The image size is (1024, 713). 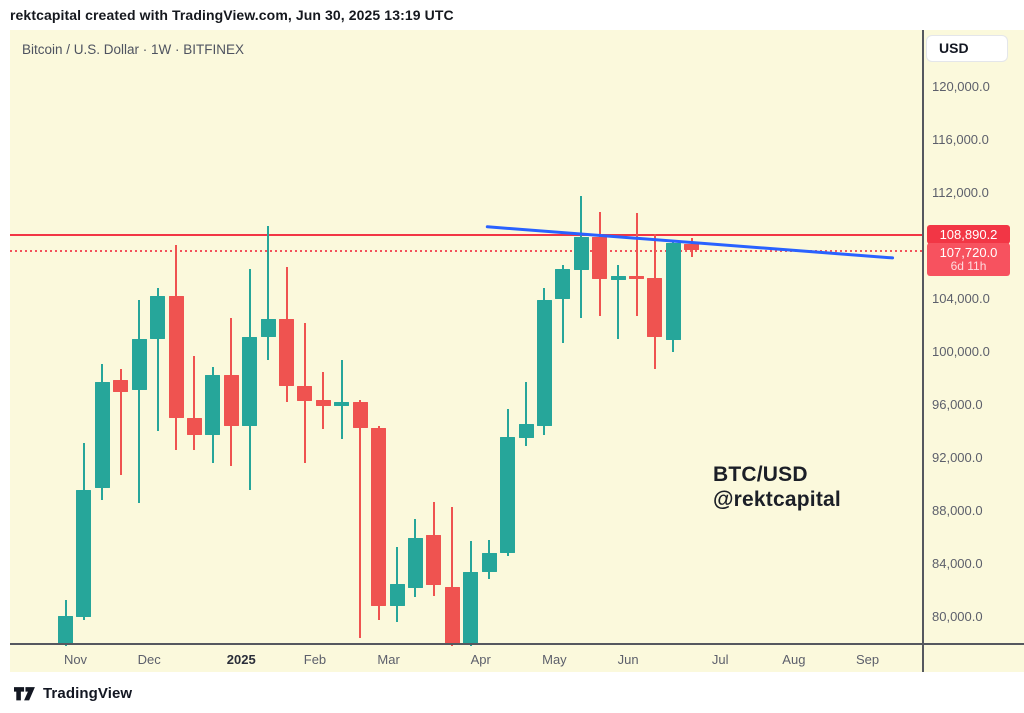 What do you see at coordinates (794, 659) in the screenshot?
I see `time-tick-label: Aug` at bounding box center [794, 659].